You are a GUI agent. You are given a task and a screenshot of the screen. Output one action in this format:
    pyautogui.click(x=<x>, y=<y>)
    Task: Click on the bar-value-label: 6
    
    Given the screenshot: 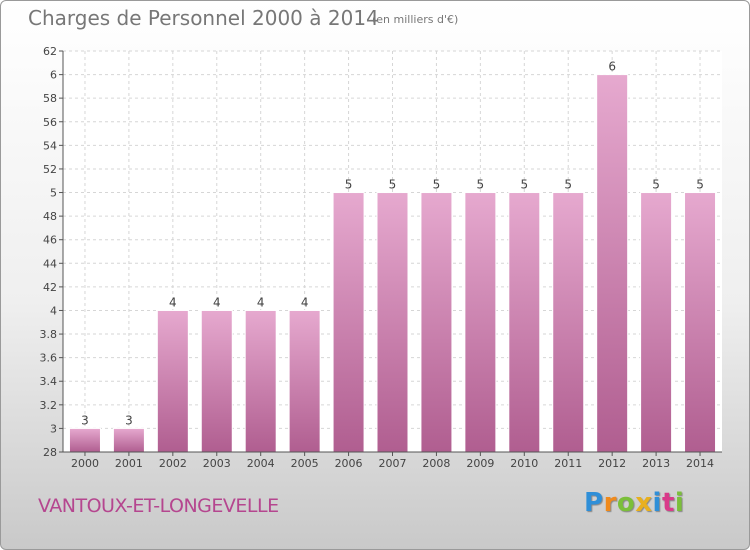 What is the action you would take?
    pyautogui.click(x=612, y=67)
    